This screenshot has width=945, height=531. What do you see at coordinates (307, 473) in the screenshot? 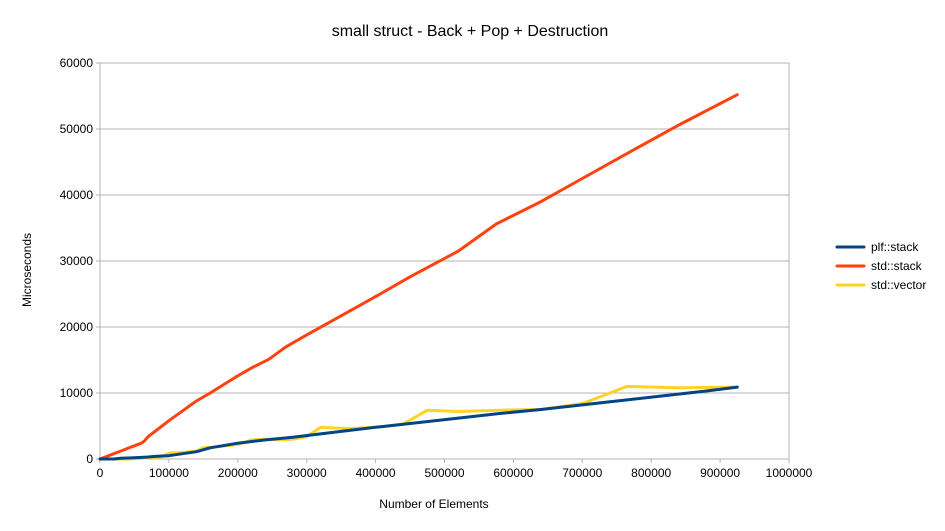
I see `x-tick-label: 300000` at bounding box center [307, 473].